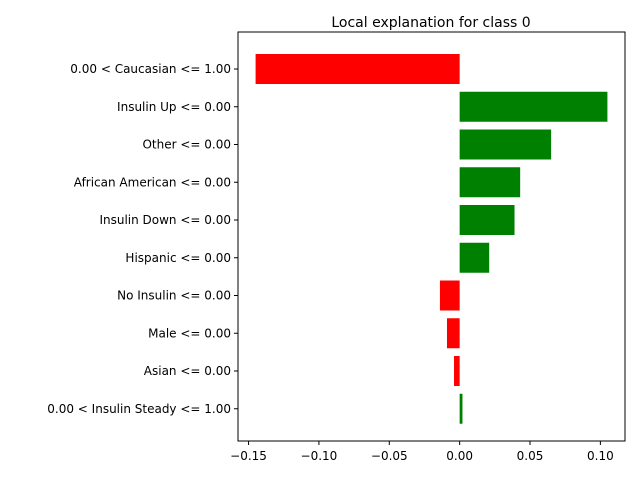  What do you see at coordinates (530, 456) in the screenshot?
I see `x-tick-label: 0.05` at bounding box center [530, 456].